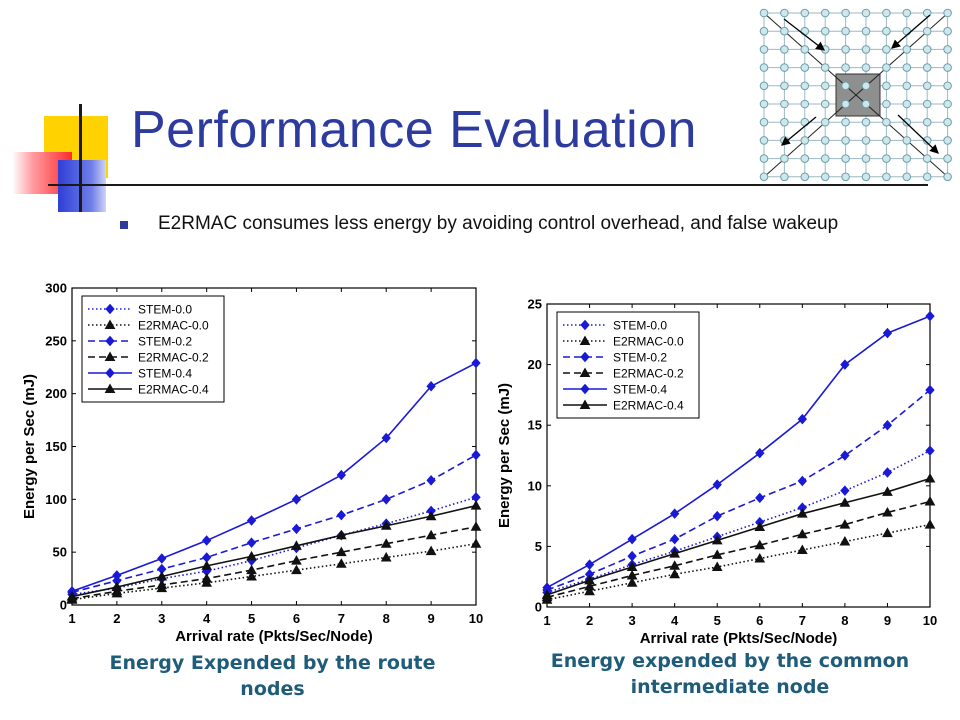 The width and height of the screenshot is (960, 720). What do you see at coordinates (173, 390) in the screenshot?
I see `legend-label: E2RMAC-0.4` at bounding box center [173, 390].